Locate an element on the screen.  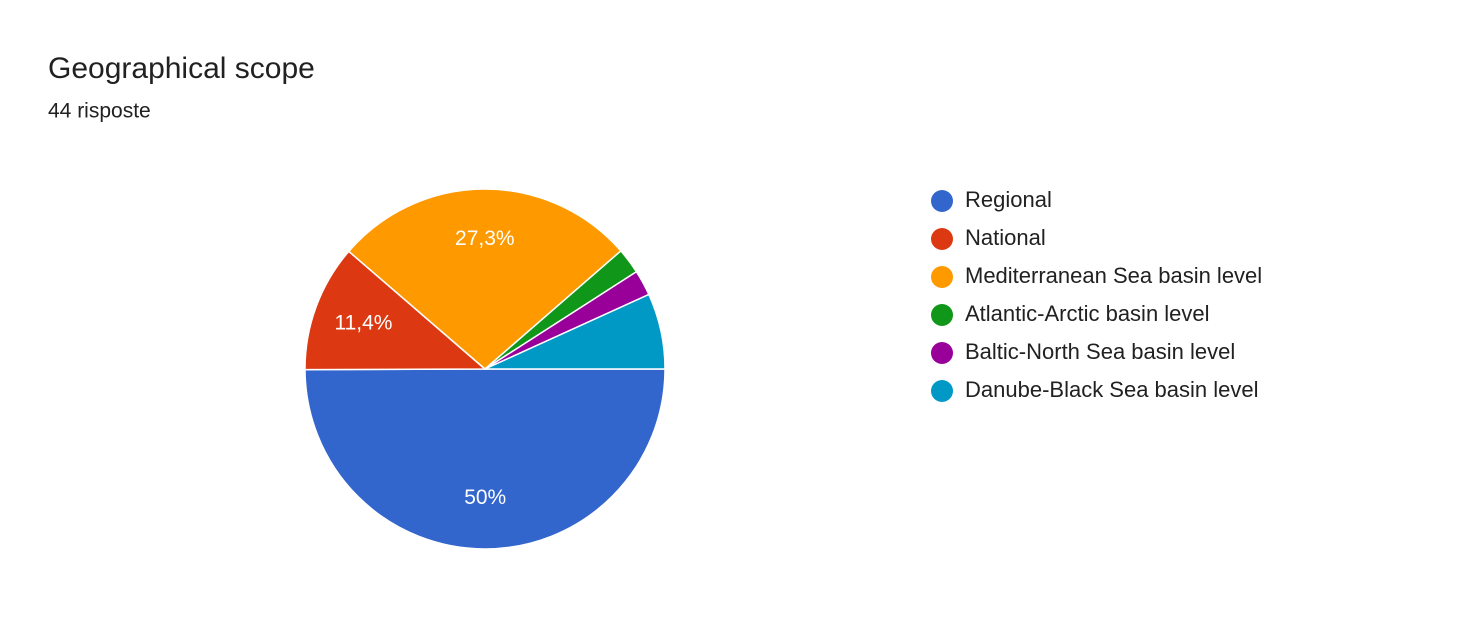
legend-label: Baltic-North Sea basin level is located at coordinates (1100, 351).